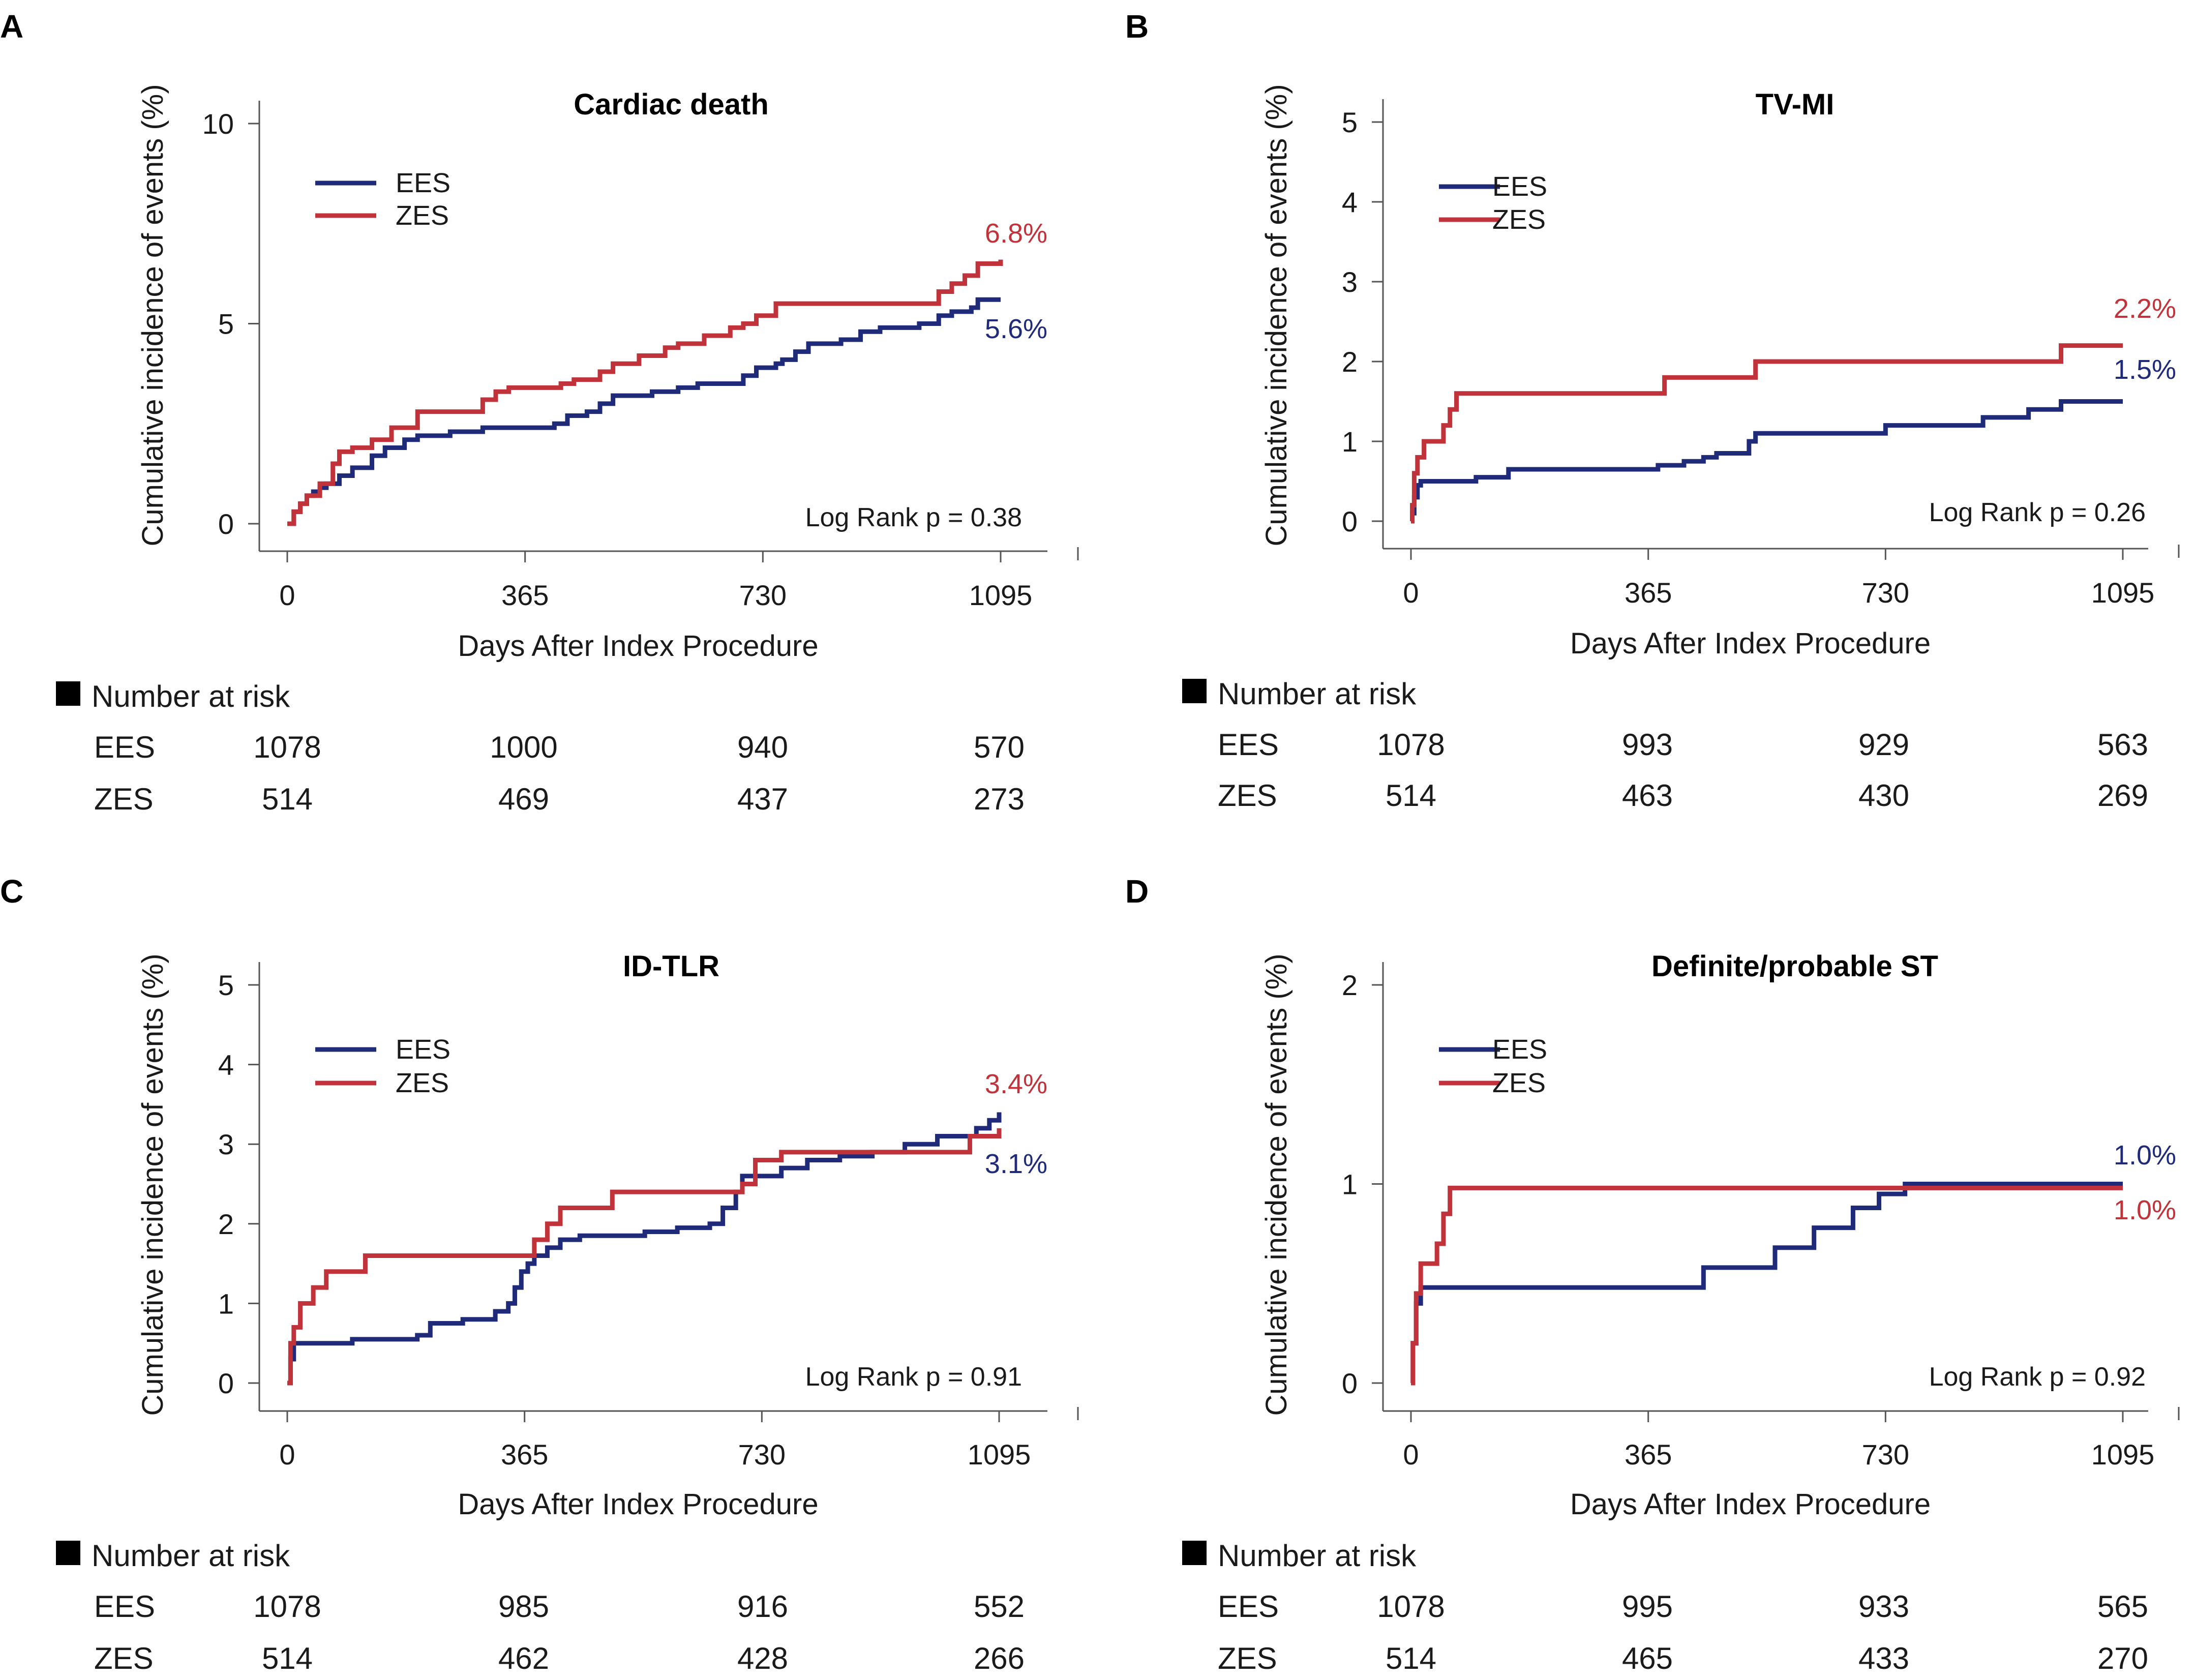 The width and height of the screenshot is (2195, 1680). What do you see at coordinates (1016, 233) in the screenshot?
I see `end-label-zes: 6.8%` at bounding box center [1016, 233].